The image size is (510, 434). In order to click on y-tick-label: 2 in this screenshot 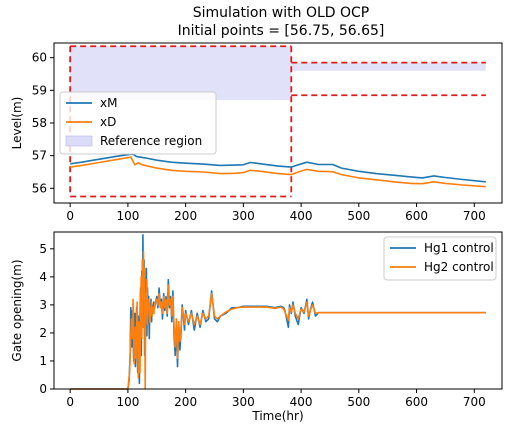, I will do `click(43, 333)`.